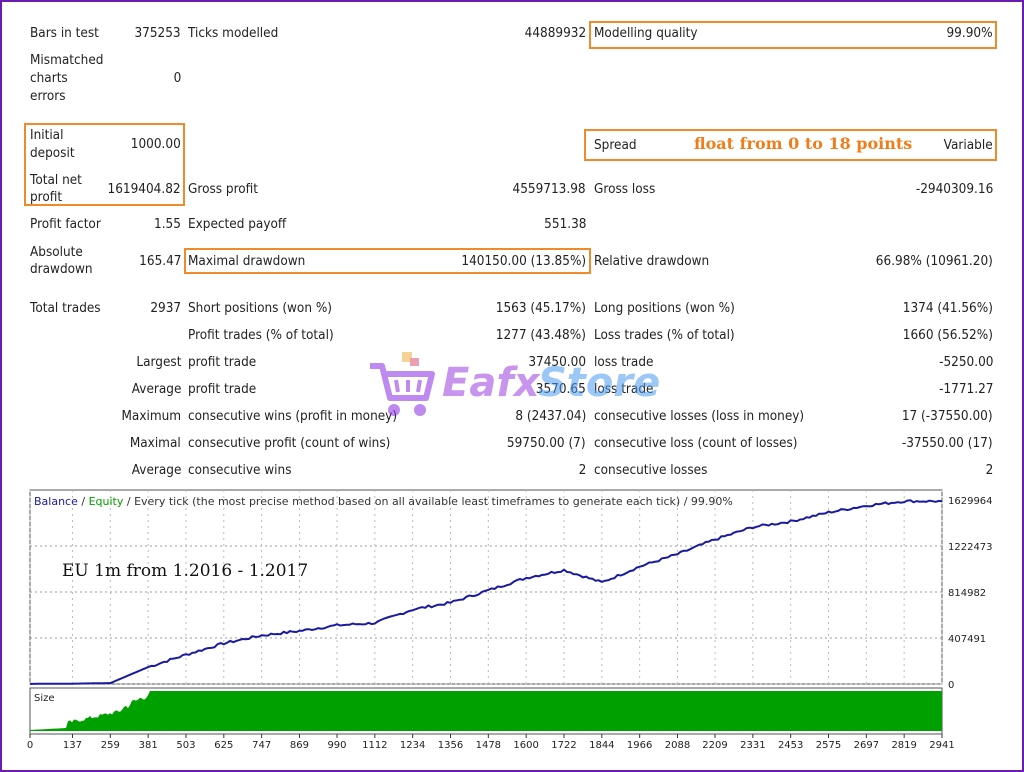 The width and height of the screenshot is (1024, 772). I want to click on value-avg-consecutive-wins: 2, so click(582, 470).